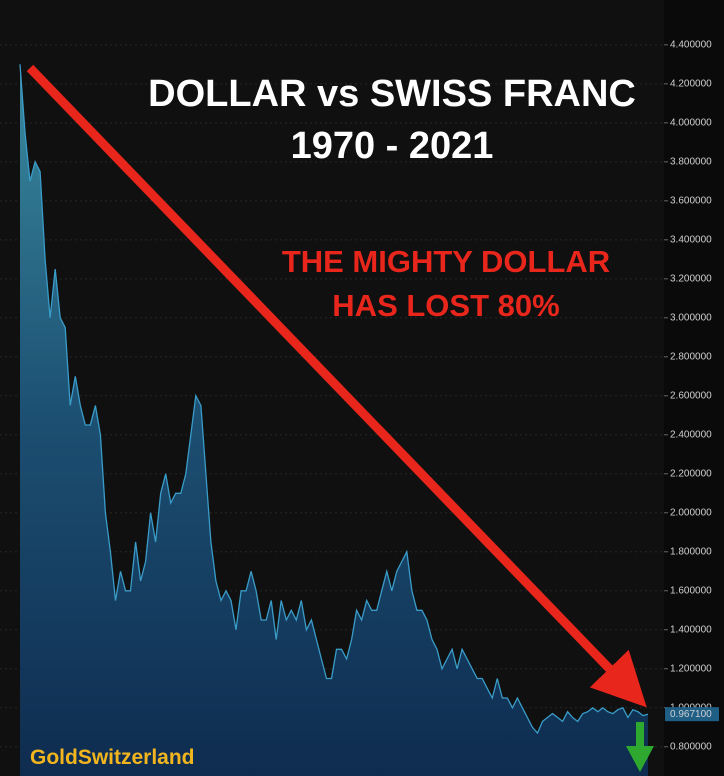 Image resolution: width=724 pixels, height=776 pixels. What do you see at coordinates (392, 146) in the screenshot?
I see `chart-subtitle: 1970 - 2021` at bounding box center [392, 146].